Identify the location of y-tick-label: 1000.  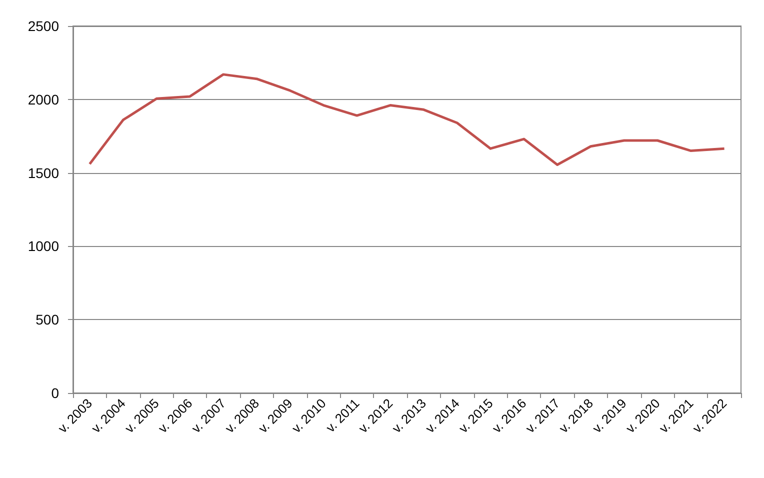
(44, 246).